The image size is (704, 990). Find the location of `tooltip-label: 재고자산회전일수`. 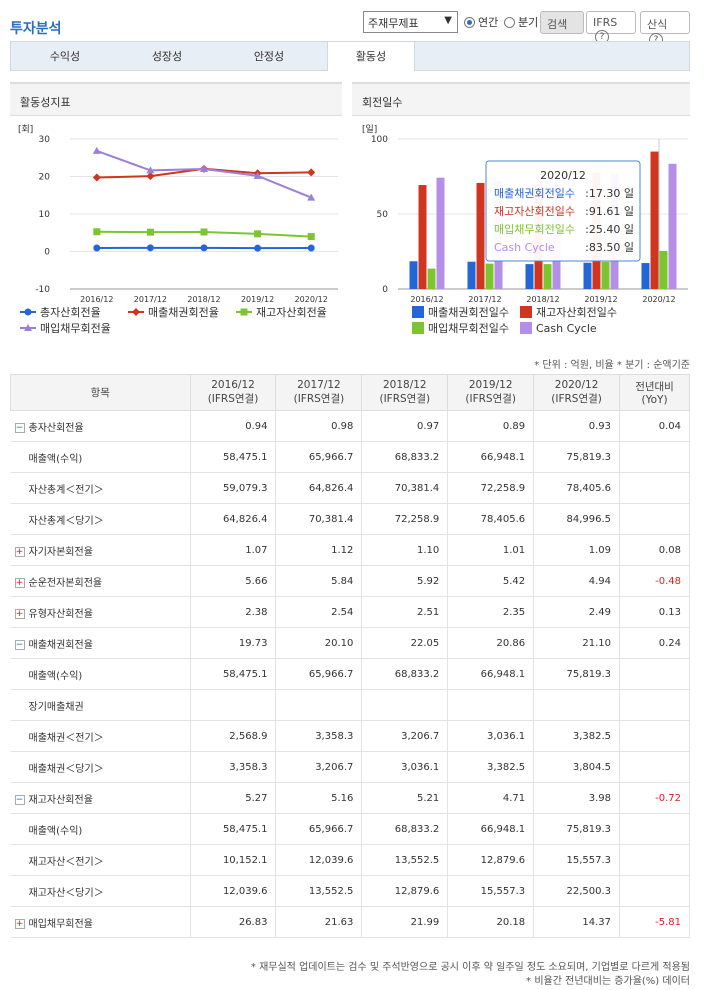

tooltip-label: 재고자산회전일수 is located at coordinates (534, 211).